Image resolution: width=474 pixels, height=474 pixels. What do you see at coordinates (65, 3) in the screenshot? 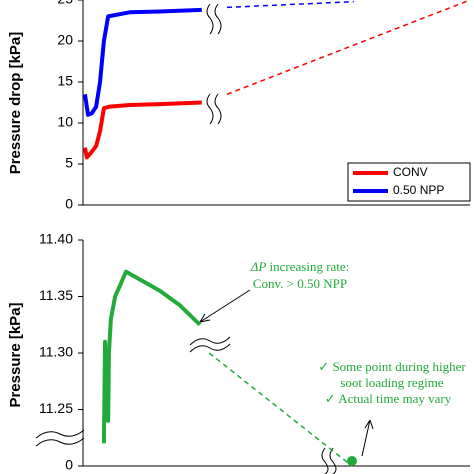
I see `y-tick-label: 25` at bounding box center [65, 3].